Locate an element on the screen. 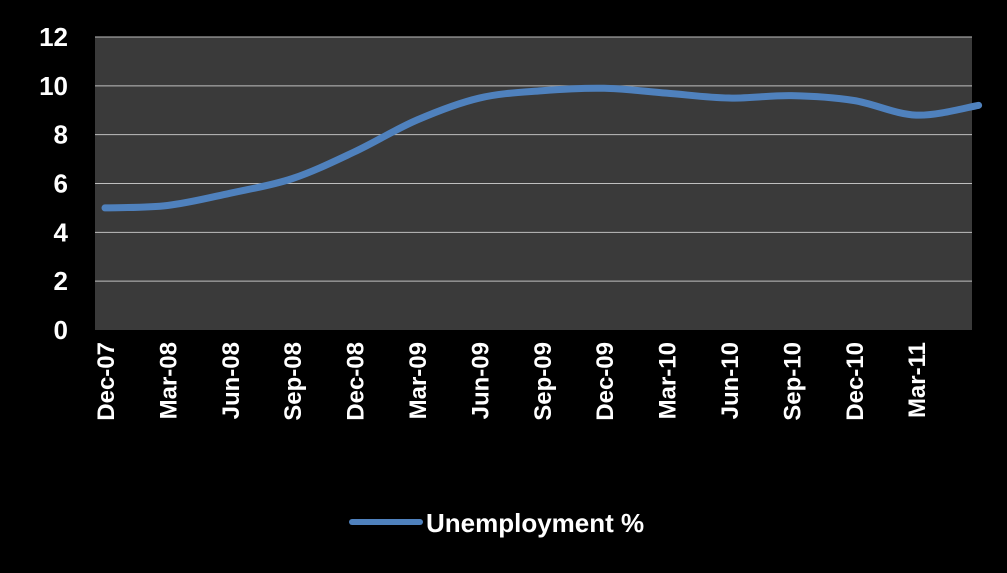 The width and height of the screenshot is (1007, 573). y-tick-label: 0 is located at coordinates (61, 330).